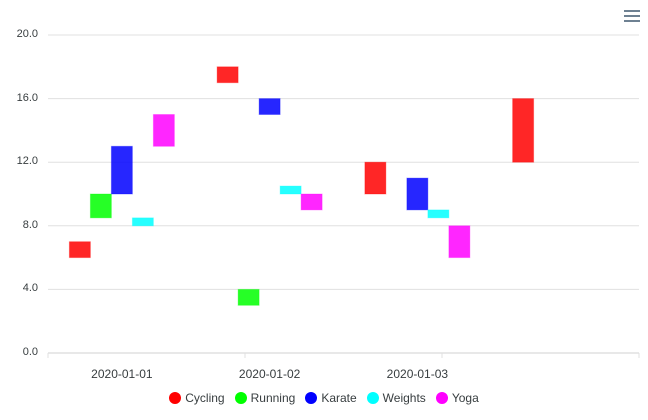 The image size is (648, 420). Describe the element at coordinates (632, 16) in the screenshot. I see `hamburger-menu-icon` at that location.